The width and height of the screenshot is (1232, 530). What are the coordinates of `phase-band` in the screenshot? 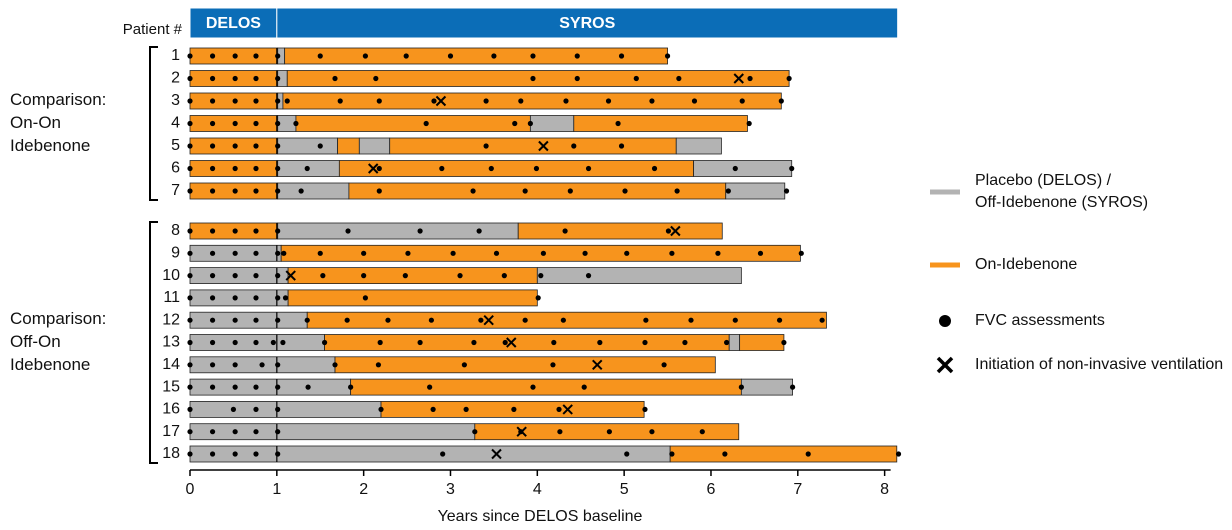 It's located at (233, 23).